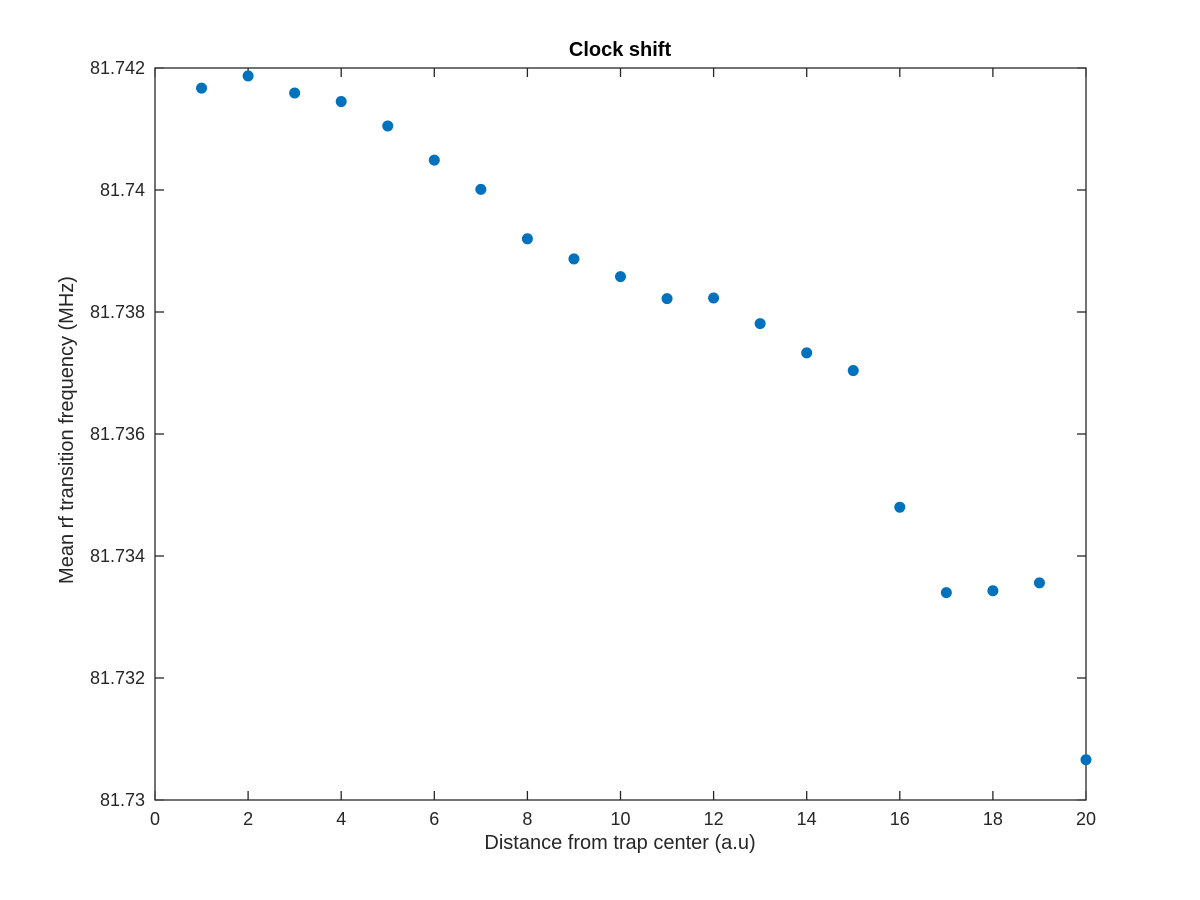 The image size is (1200, 900). I want to click on x-tick-label: 14, so click(807, 819).